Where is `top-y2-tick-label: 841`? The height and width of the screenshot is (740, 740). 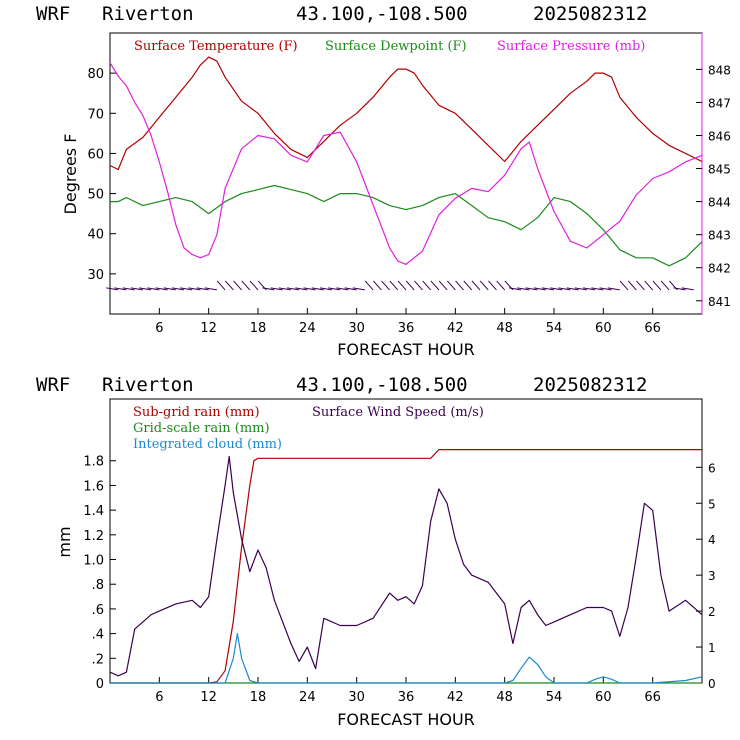 top-y2-tick-label: 841 is located at coordinates (719, 302).